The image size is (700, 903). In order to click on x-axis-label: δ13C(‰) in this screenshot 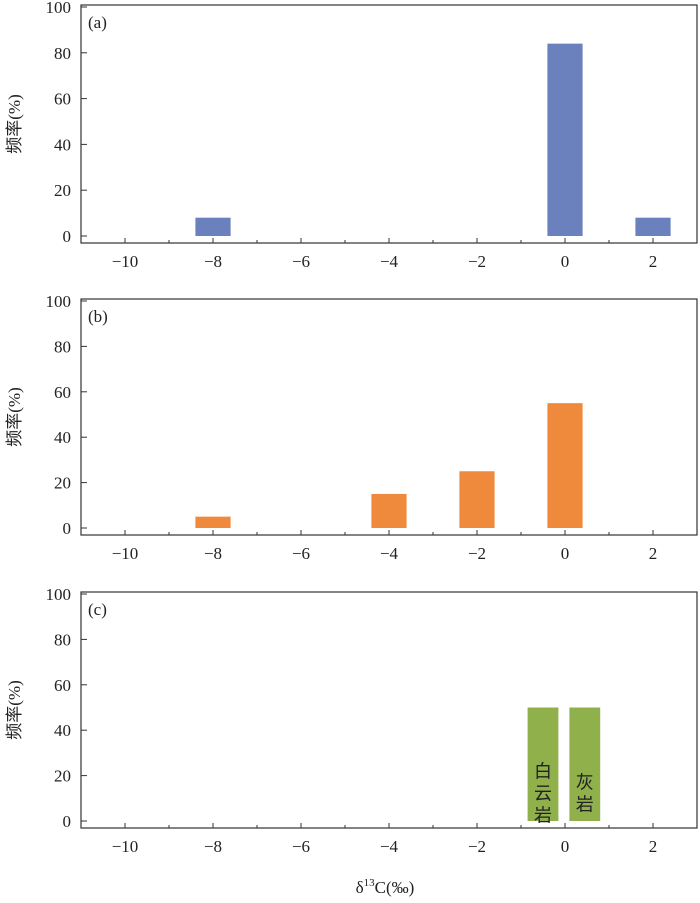, I will do `click(385, 887)`.